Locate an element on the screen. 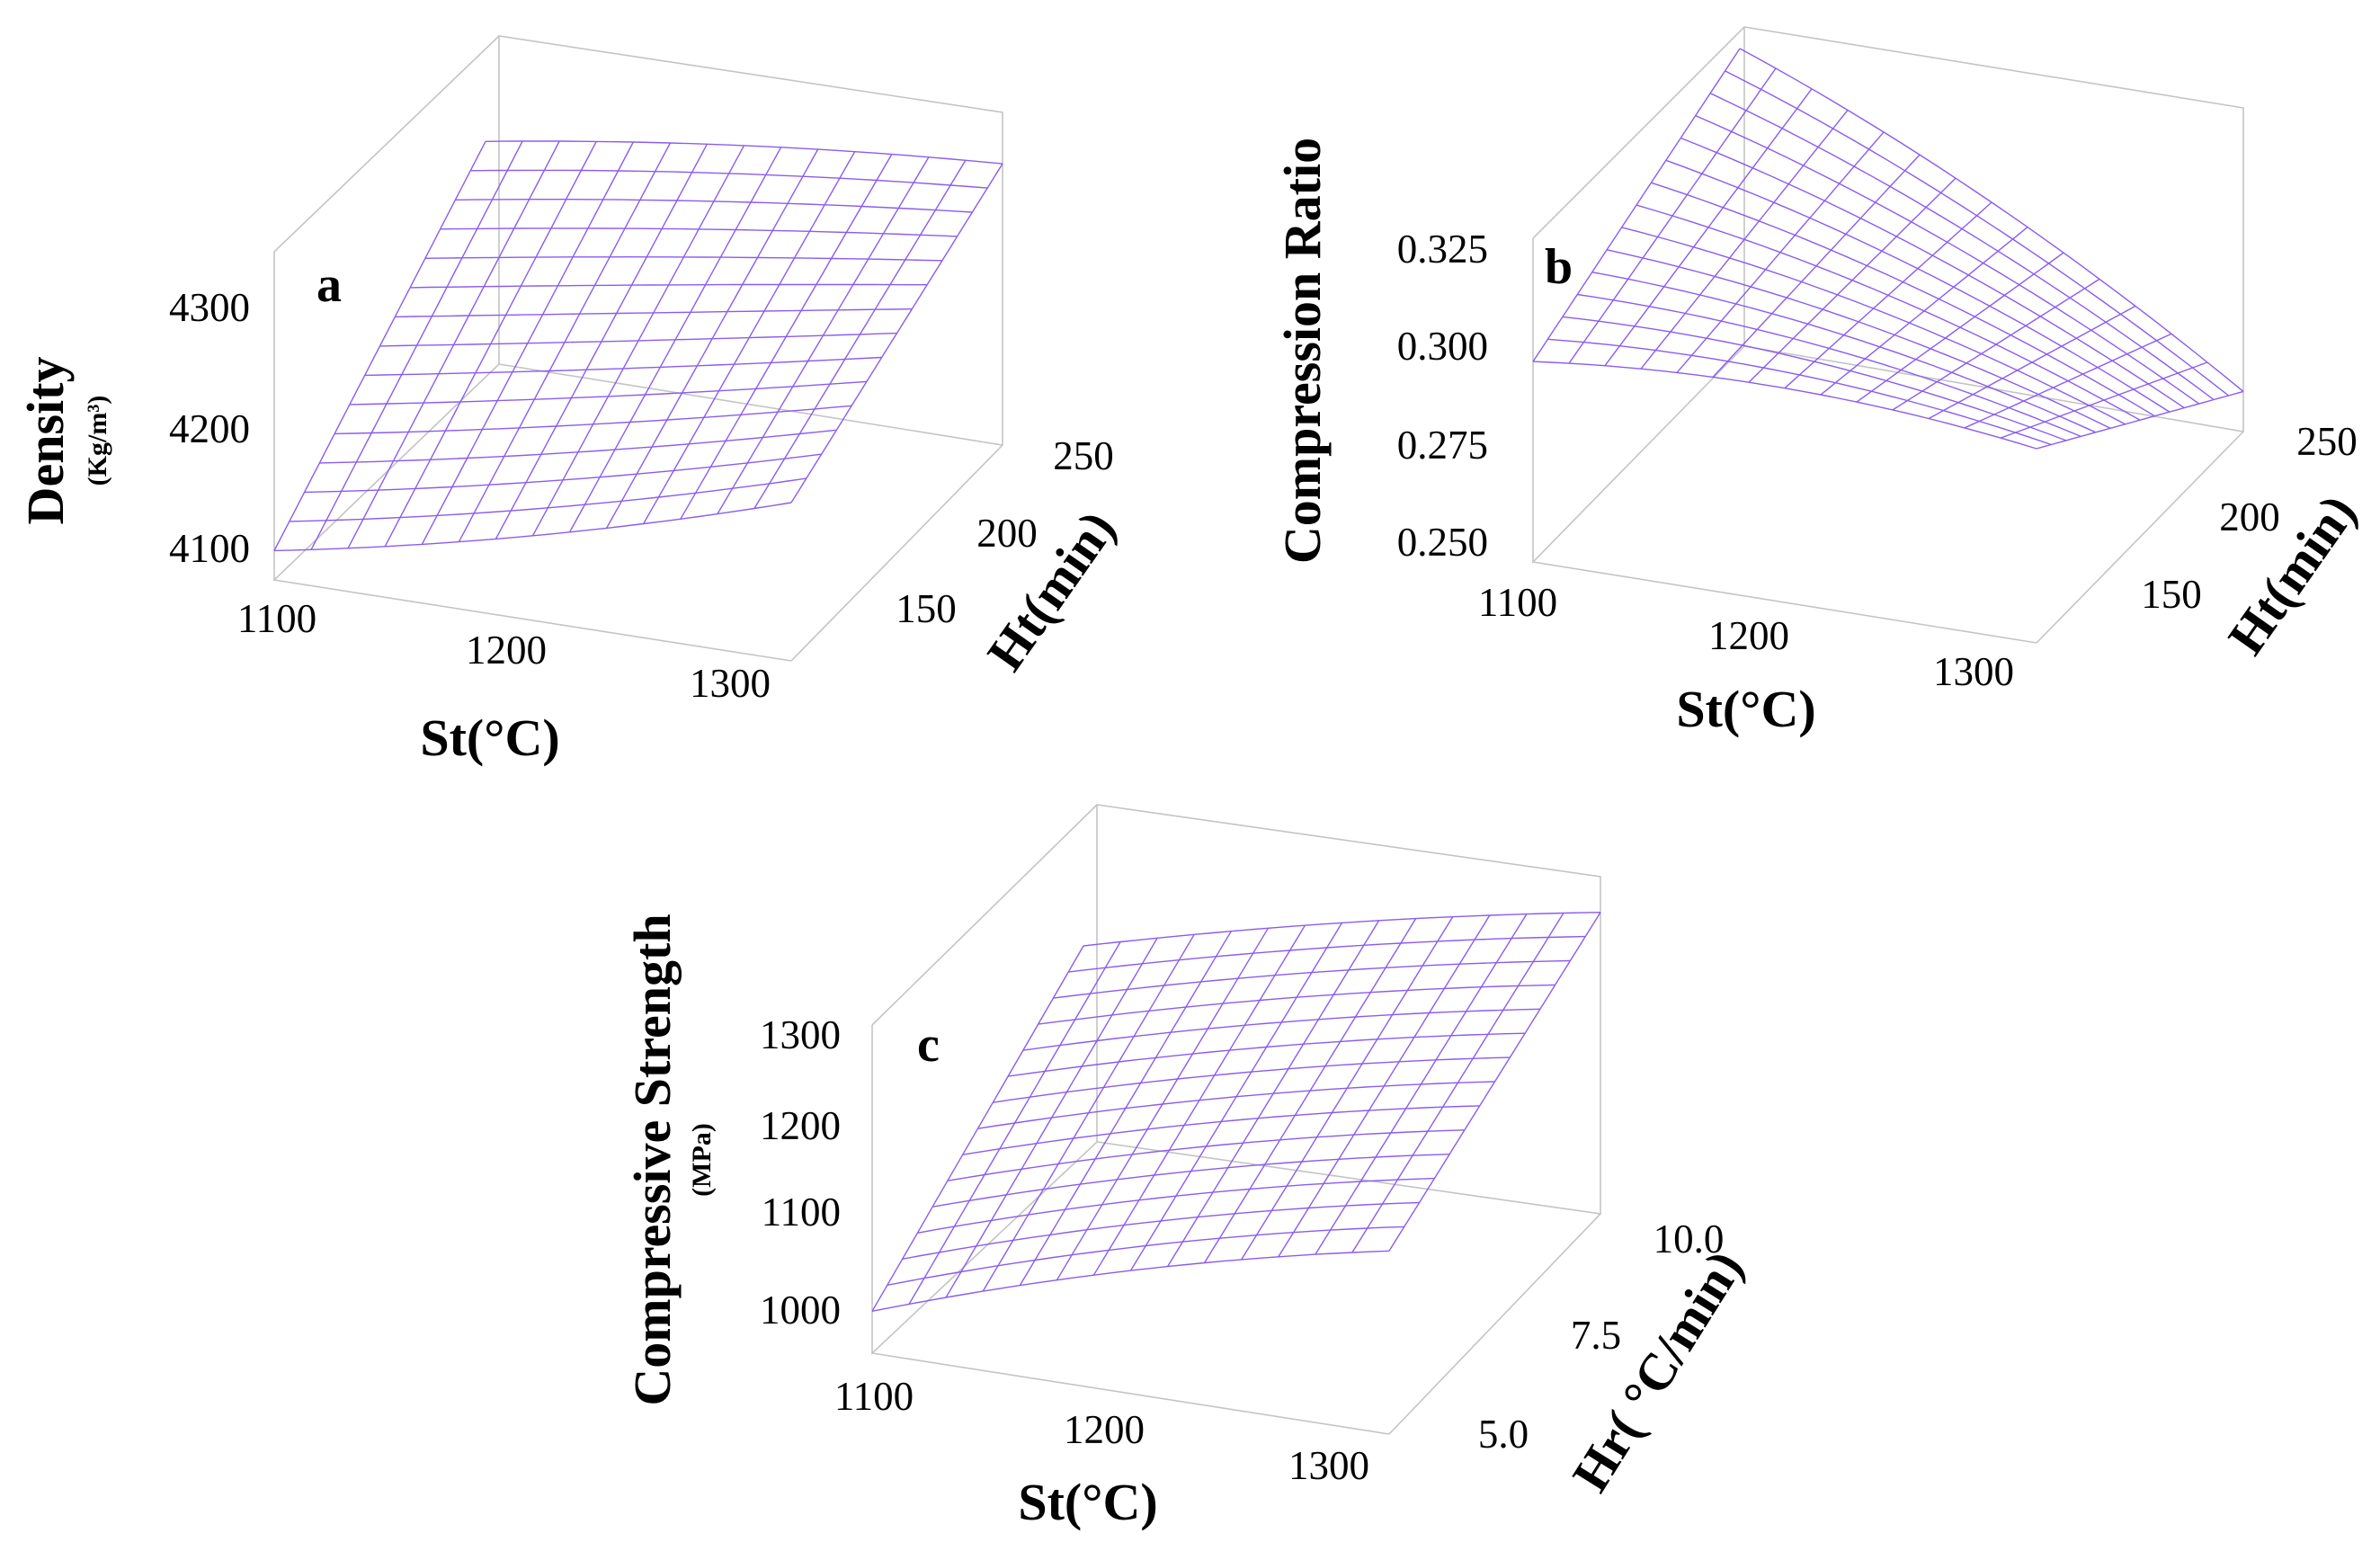 This screenshot has width=2380, height=1551. panel-b-z-tick: 0.250 is located at coordinates (1443, 542).